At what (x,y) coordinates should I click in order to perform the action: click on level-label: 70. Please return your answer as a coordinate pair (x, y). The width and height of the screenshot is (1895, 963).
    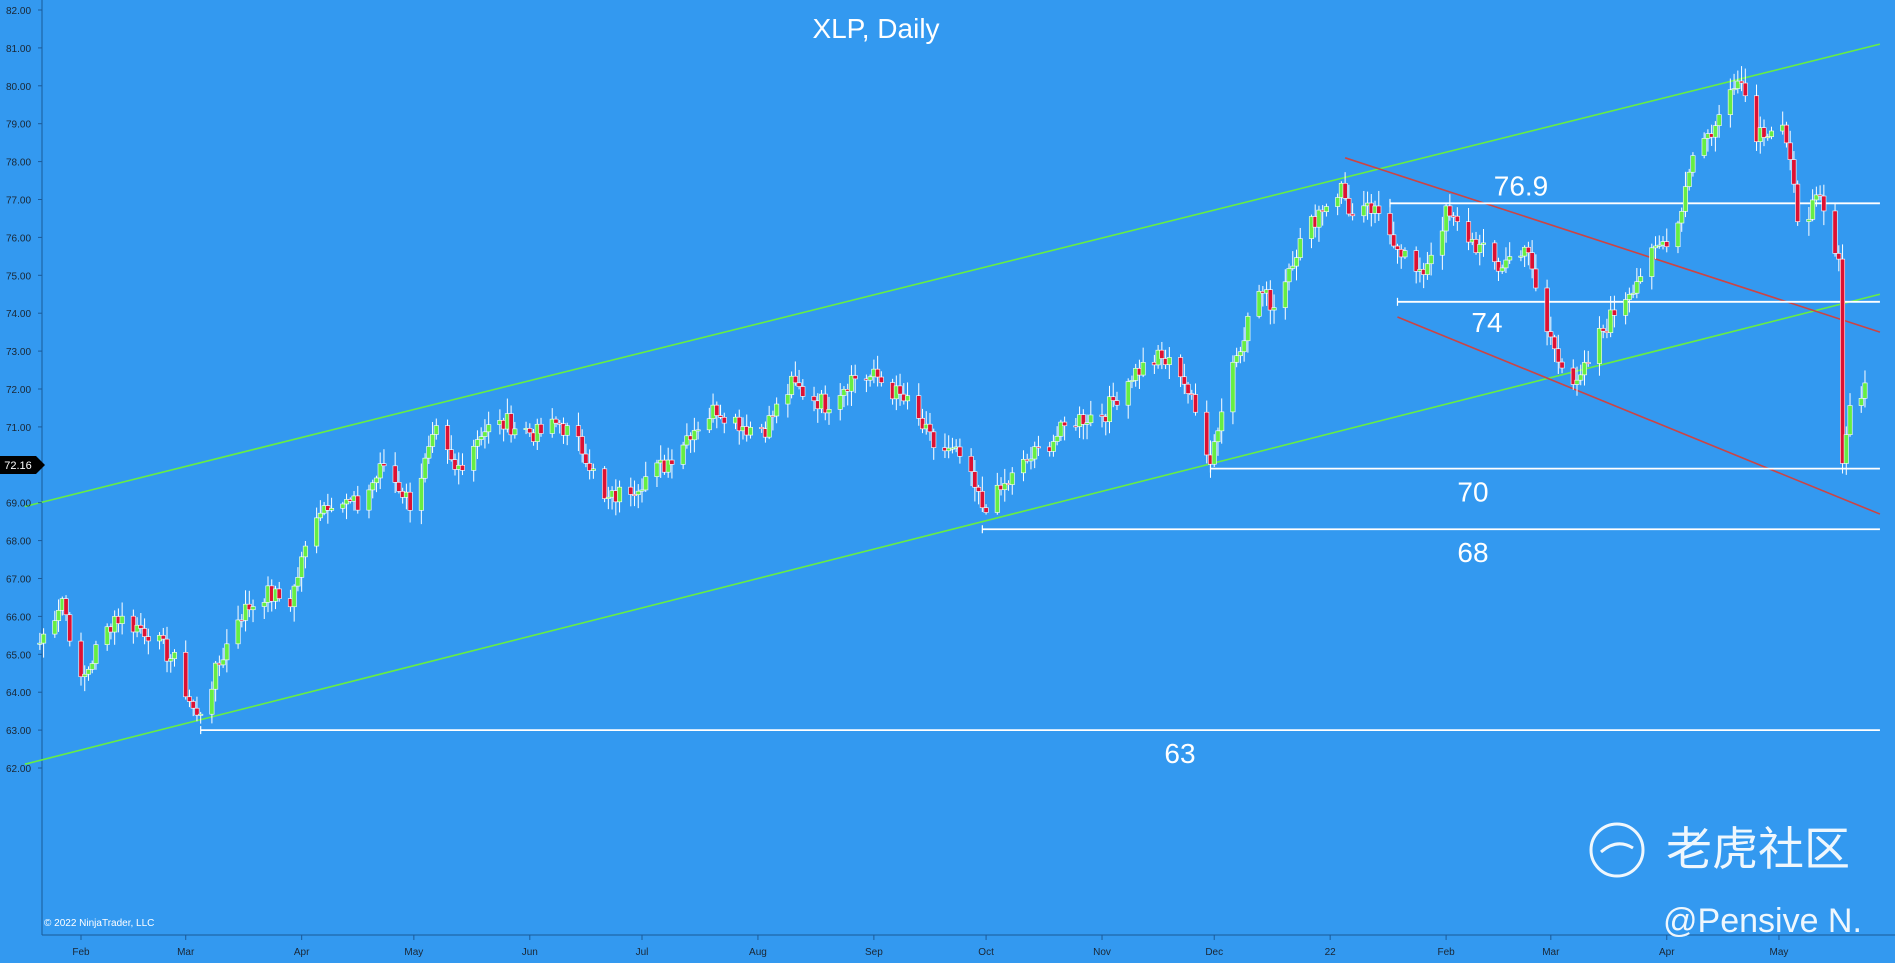
    Looking at the image, I should click on (1472, 492).